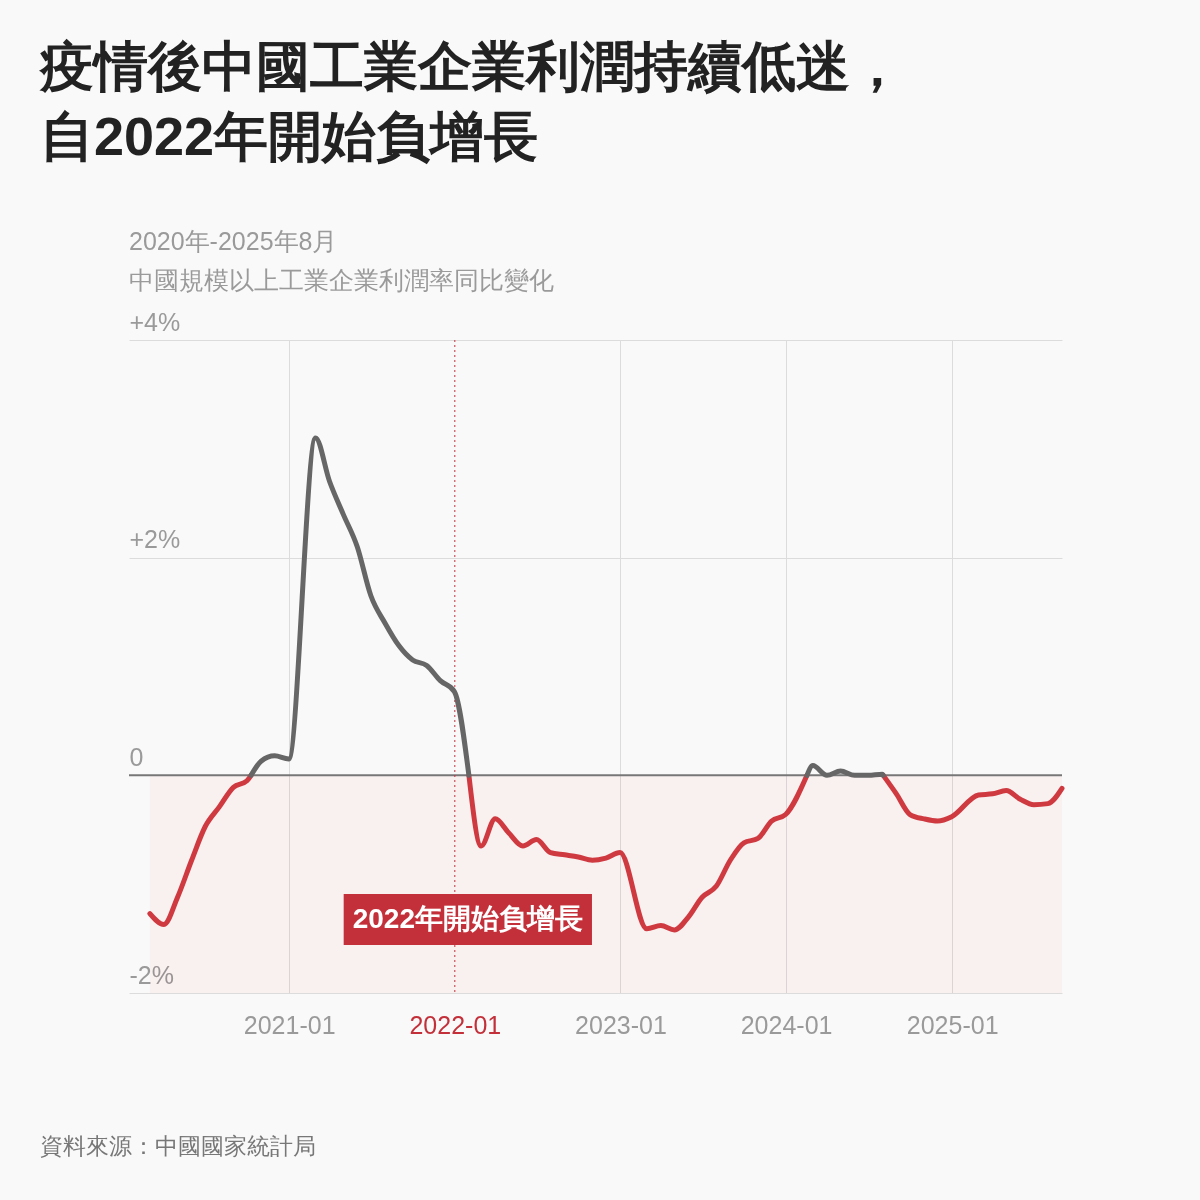 Image resolution: width=1200 pixels, height=1200 pixels. Describe the element at coordinates (952, 1024) in the screenshot. I see `x-tick-label: 2025-01` at that location.